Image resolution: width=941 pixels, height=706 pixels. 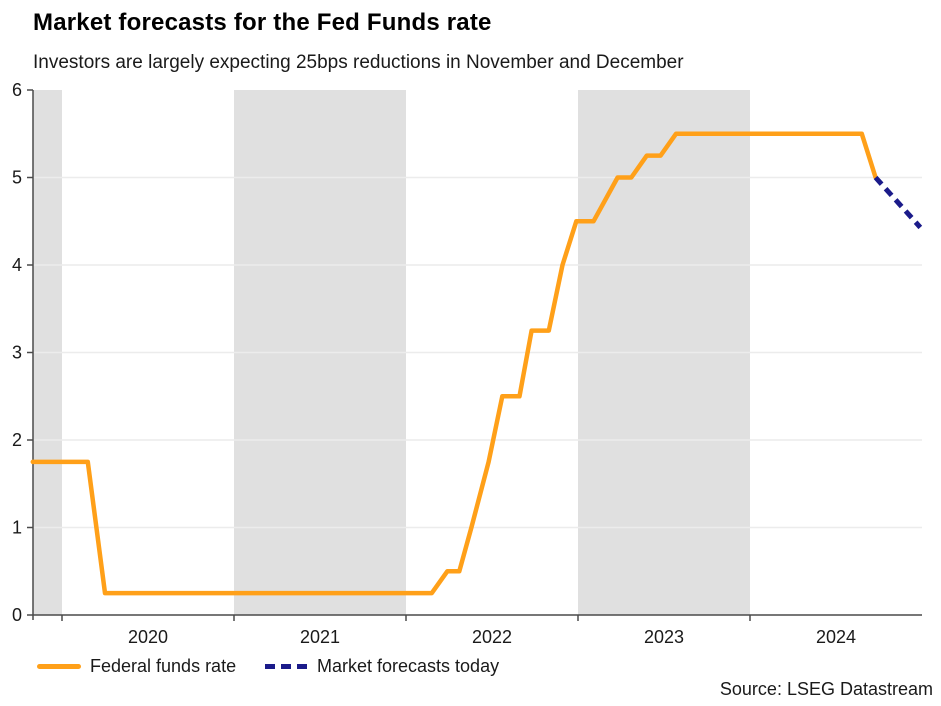 What do you see at coordinates (898, 202) in the screenshot?
I see `series-line-market-forecasts-today` at bounding box center [898, 202].